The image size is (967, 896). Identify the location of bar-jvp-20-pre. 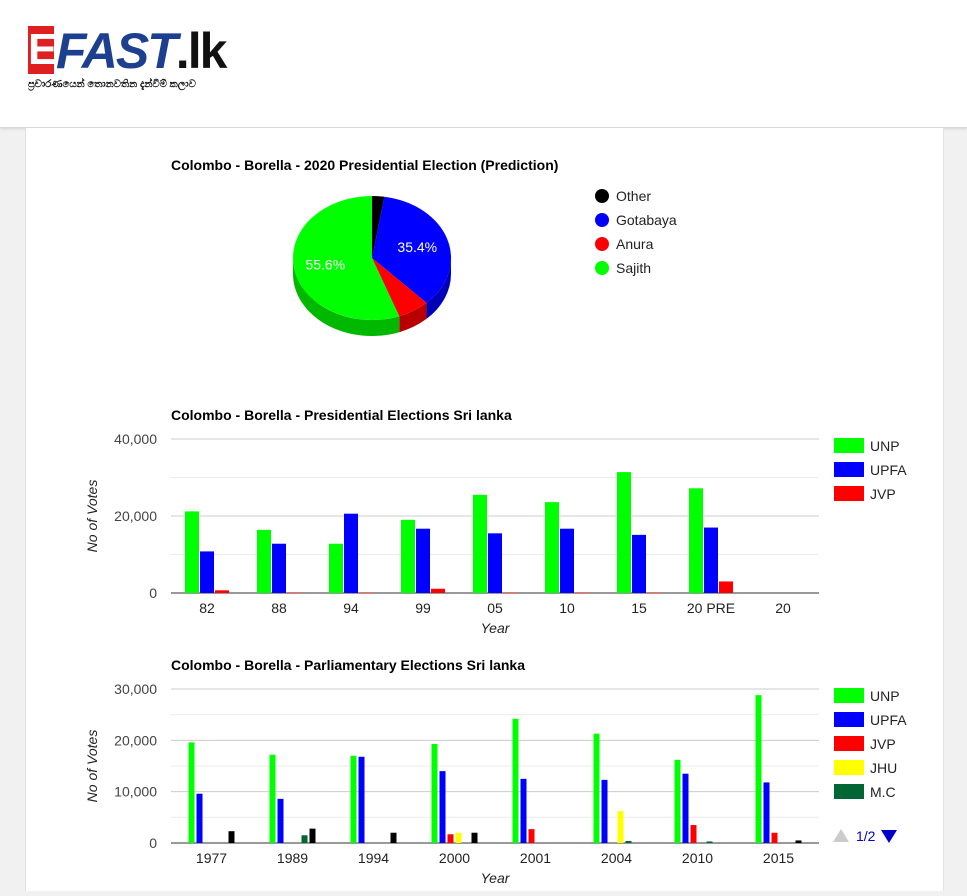
(726, 587).